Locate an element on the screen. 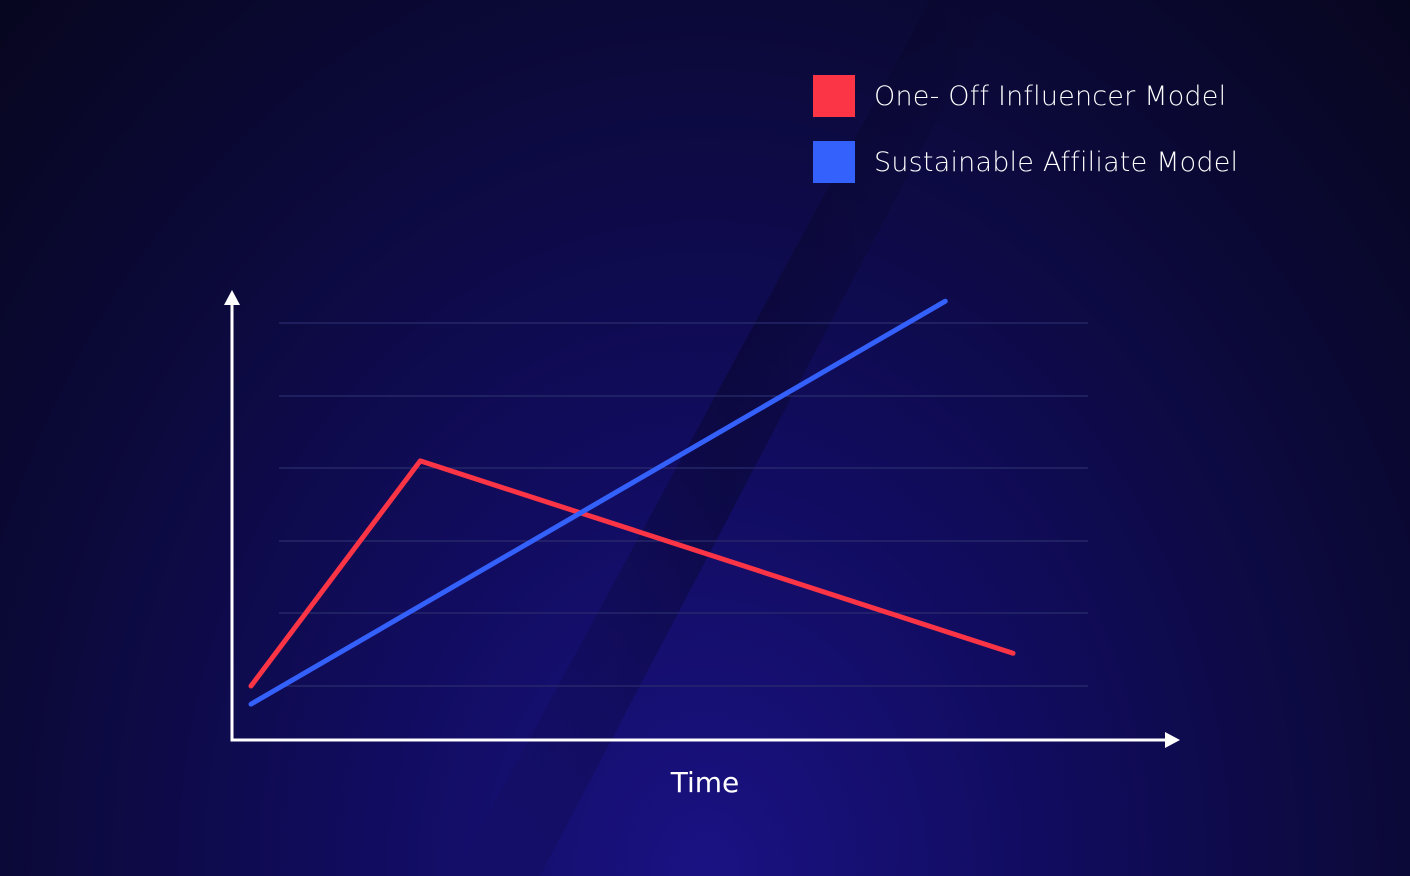  legend-swatch-one-off is located at coordinates (834, 96).